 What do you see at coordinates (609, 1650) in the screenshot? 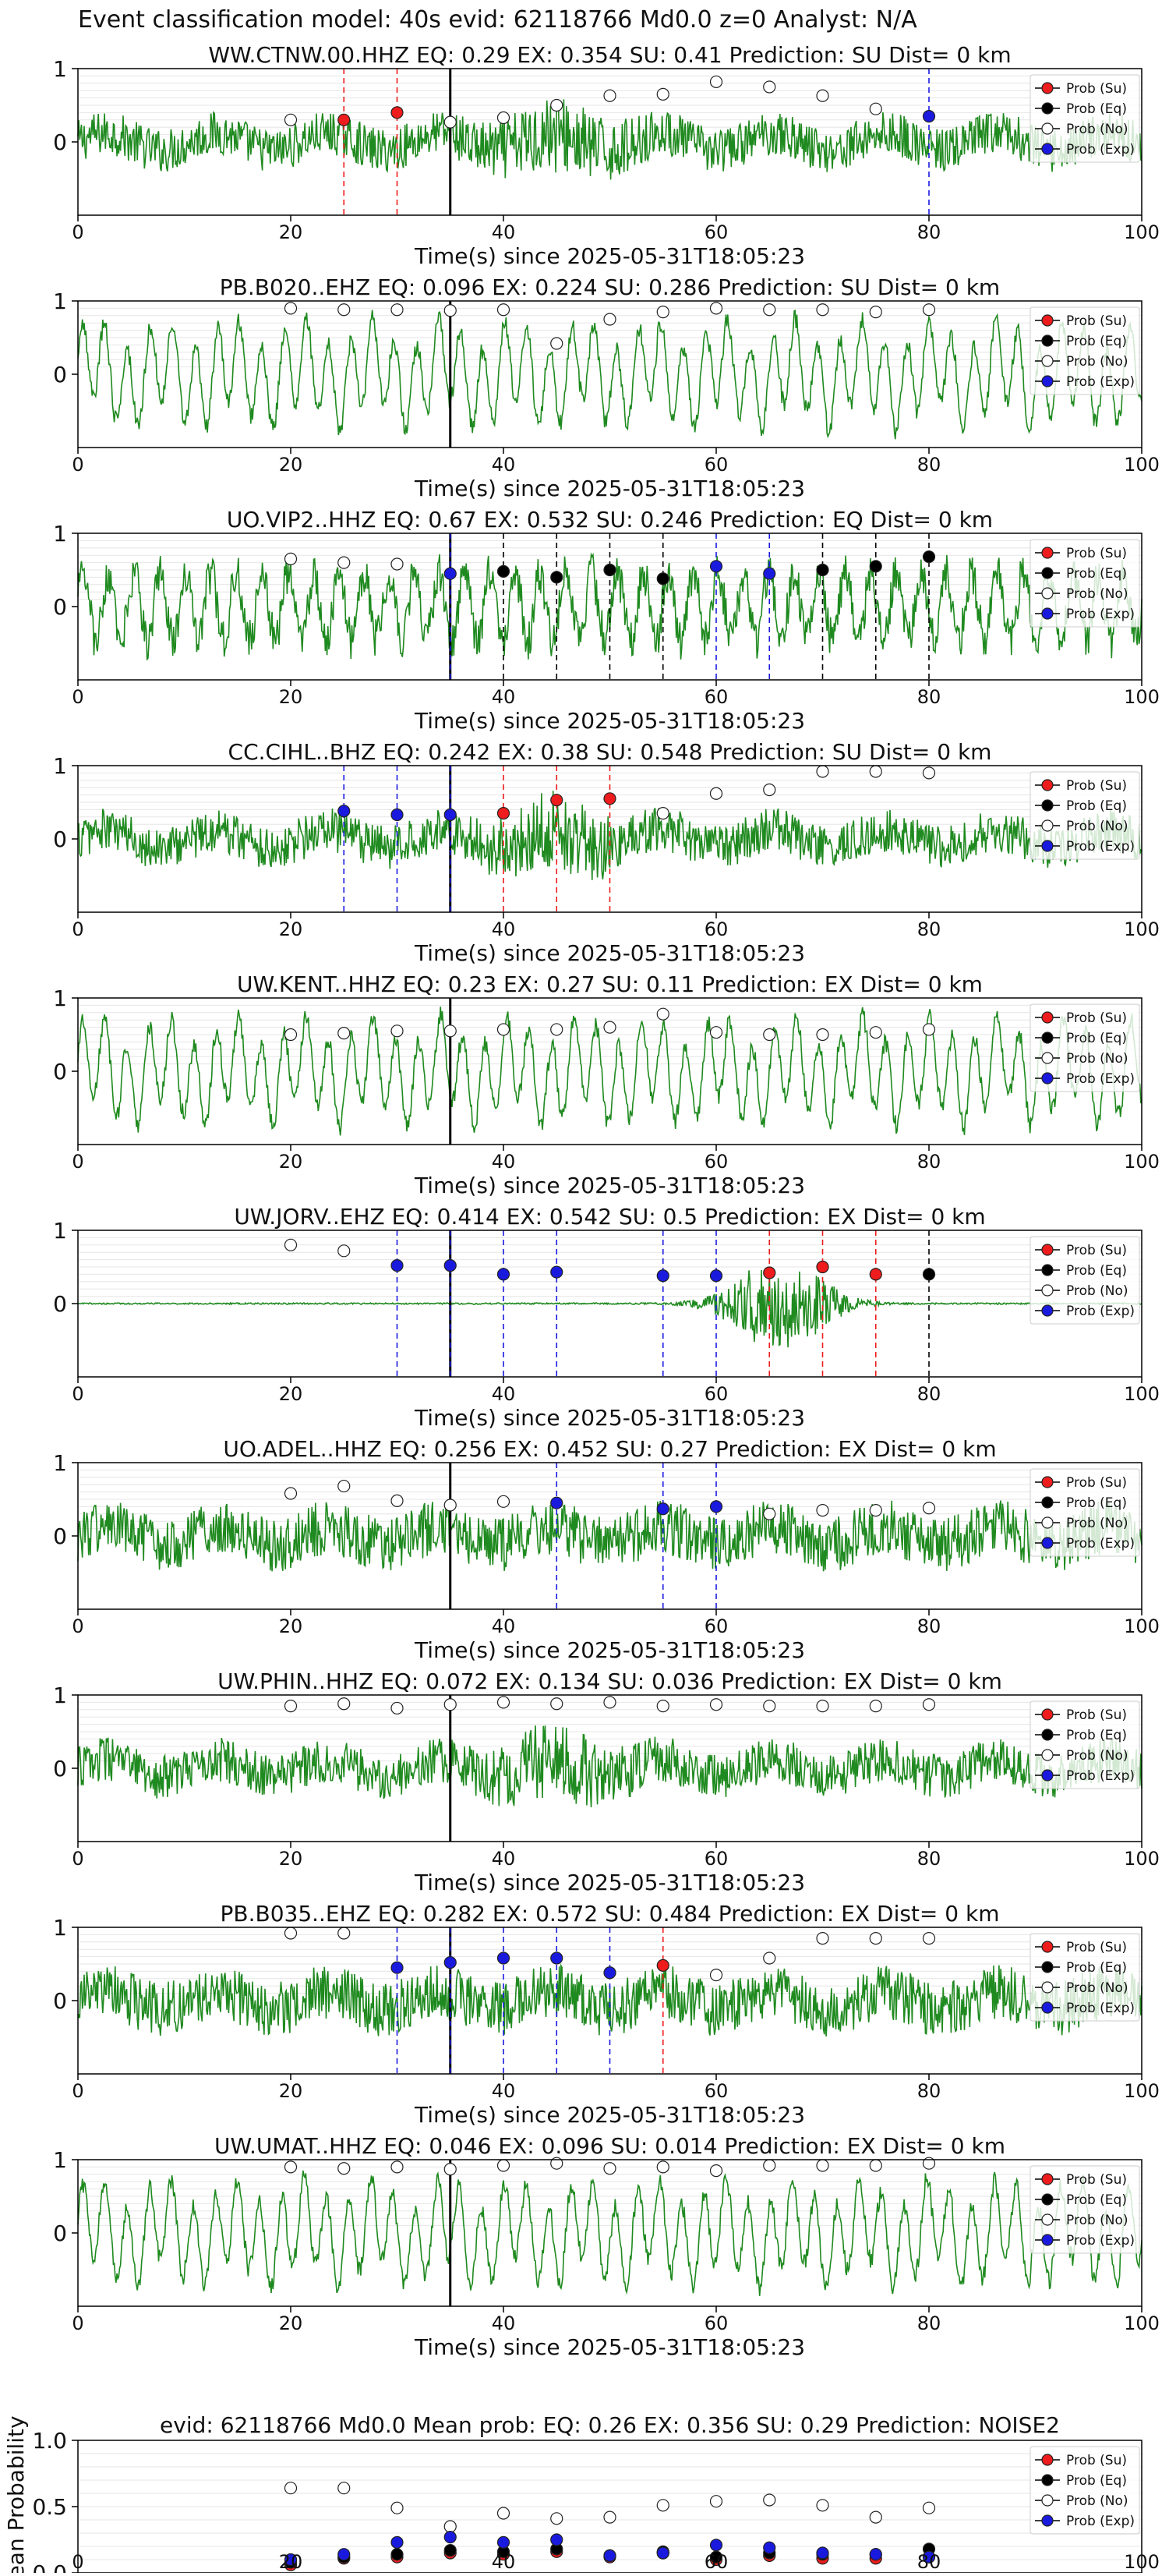
I see `panel-7-xlabel: Time(s) since 2025-05-31T18:05:23` at bounding box center [609, 1650].